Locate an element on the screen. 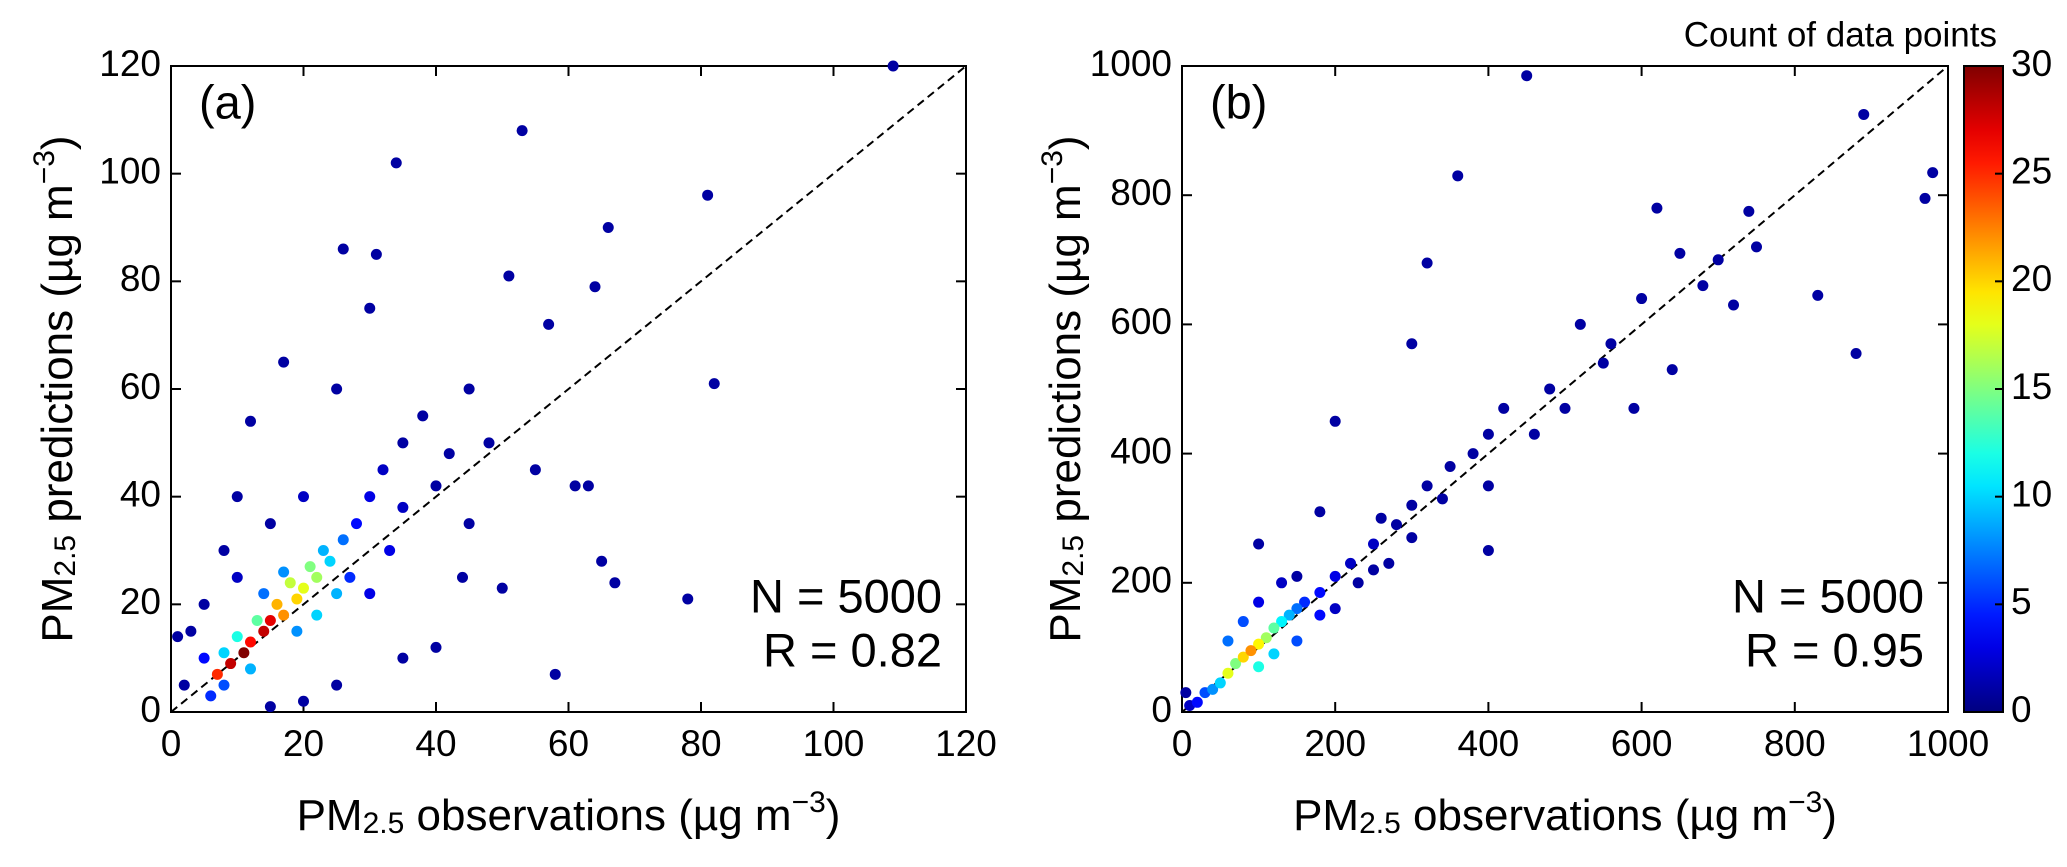  y-tick-label: 80 is located at coordinates (140, 278).